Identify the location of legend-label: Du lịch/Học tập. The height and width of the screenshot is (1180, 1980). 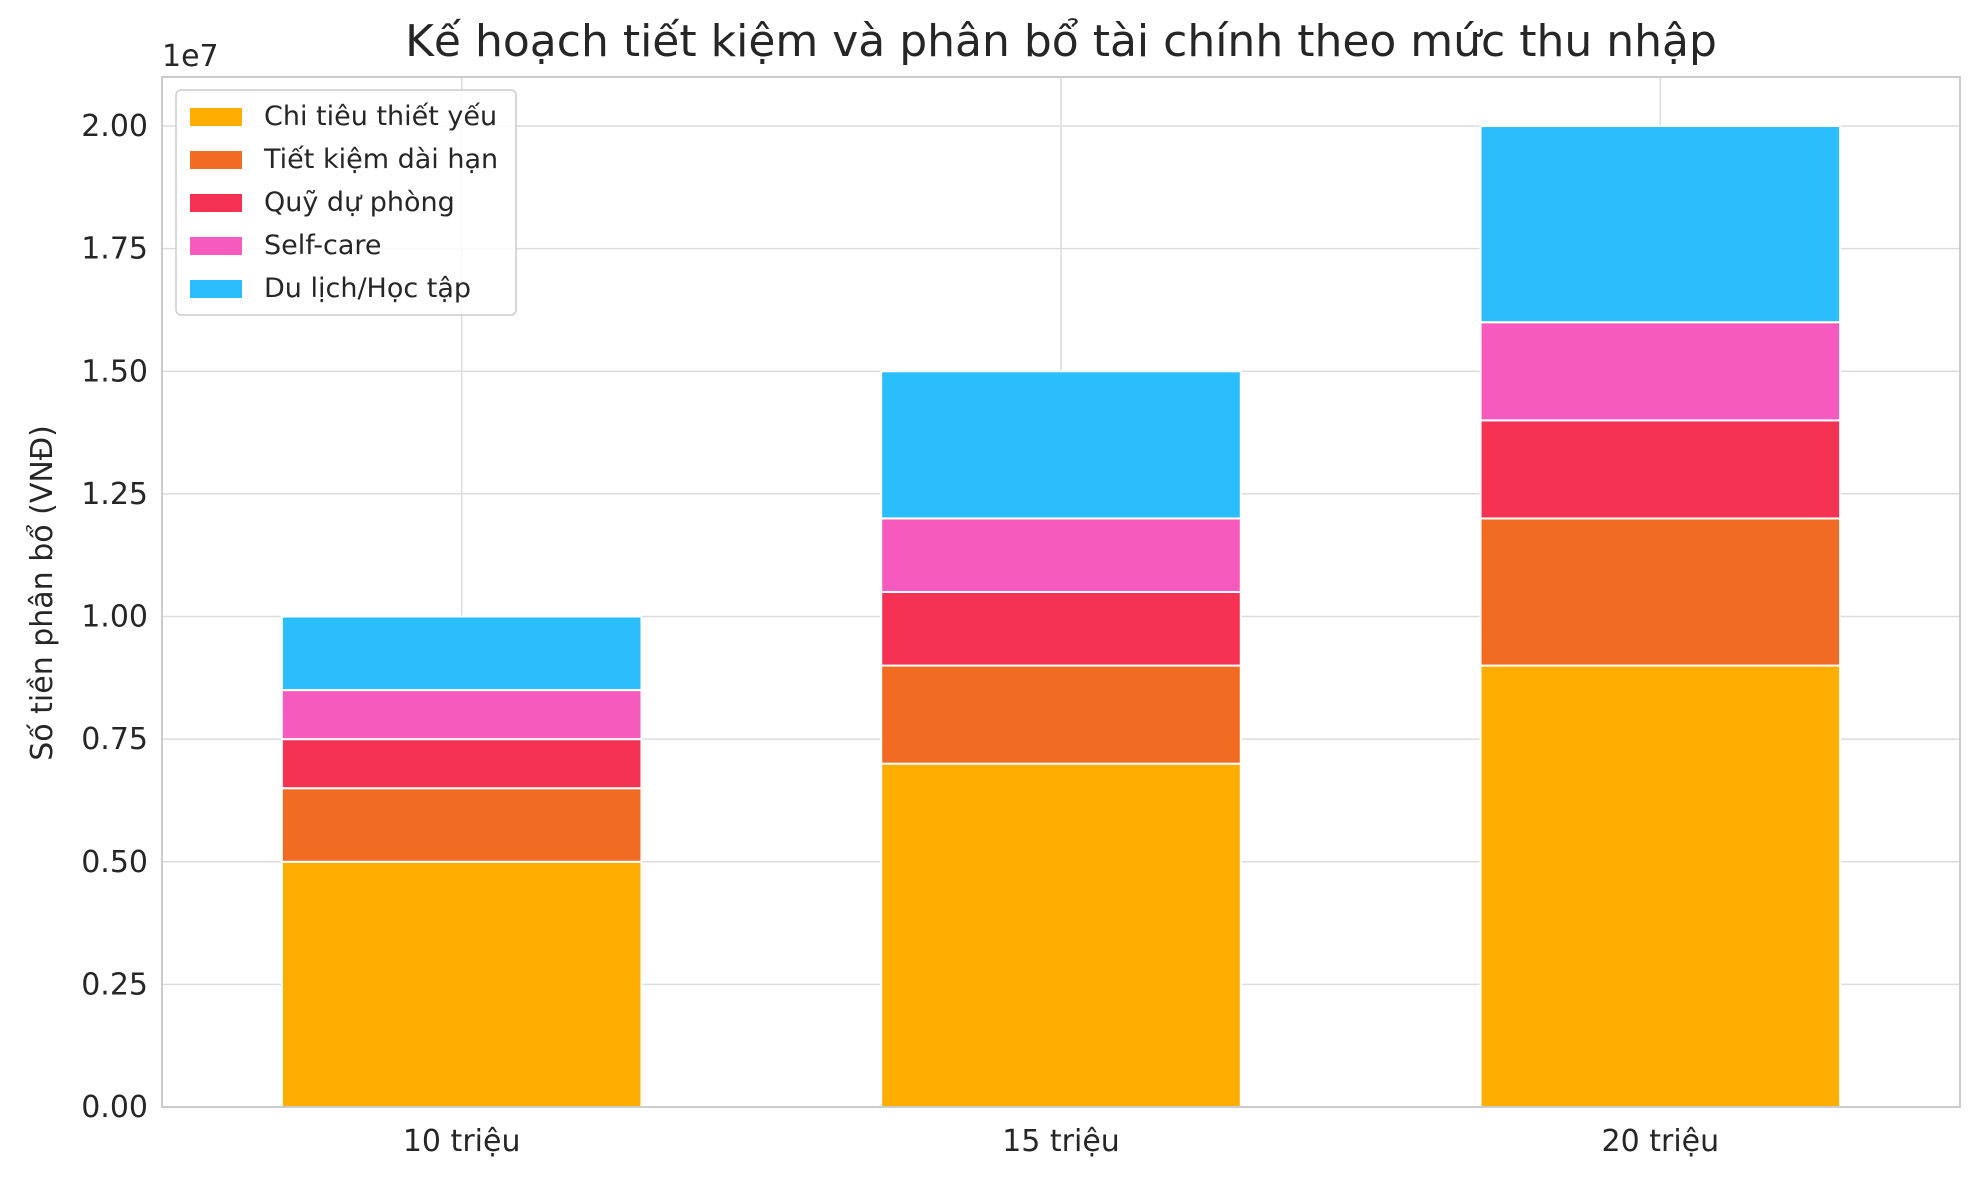
(367, 288).